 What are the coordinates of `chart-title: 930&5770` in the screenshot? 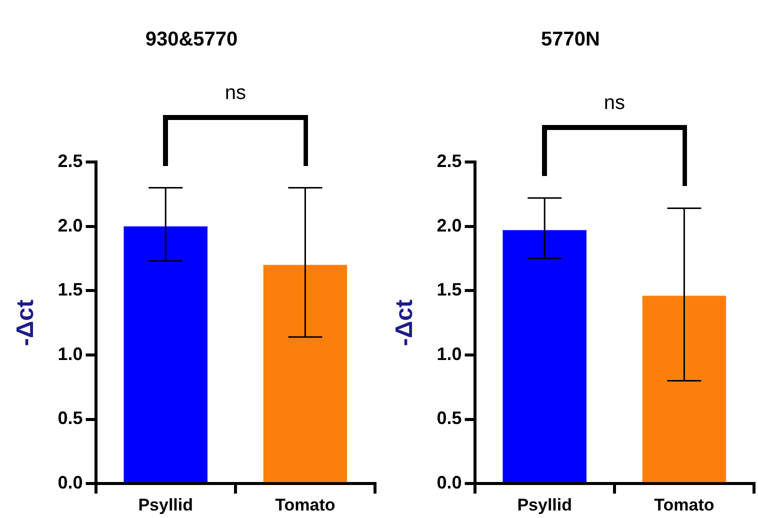 It's located at (191, 39).